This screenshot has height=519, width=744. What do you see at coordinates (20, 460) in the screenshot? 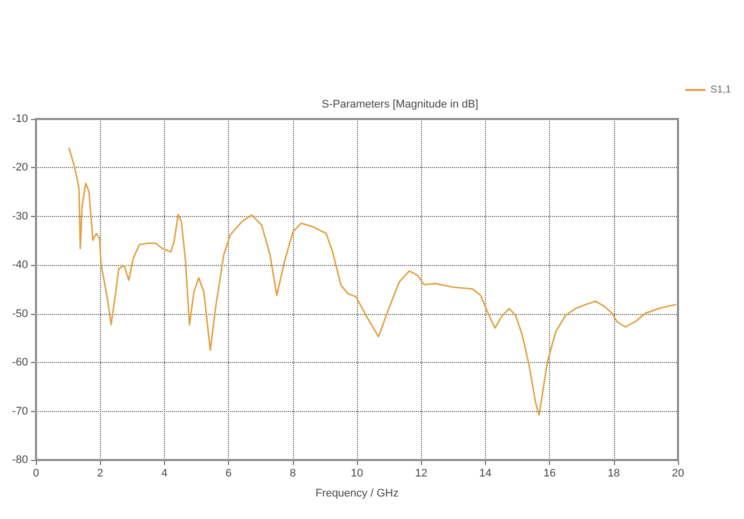
I see `y-tick-label: -80` at bounding box center [20, 460].